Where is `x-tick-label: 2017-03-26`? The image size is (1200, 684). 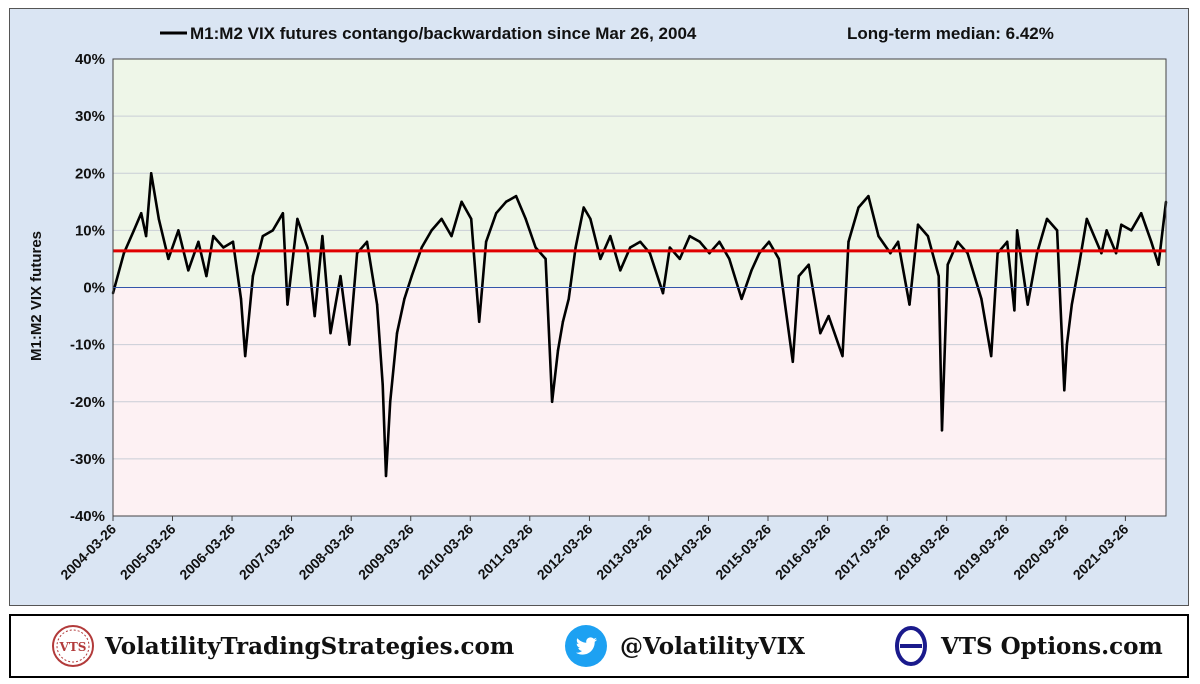 x-tick-label: 2017-03-26 is located at coordinates (862, 552).